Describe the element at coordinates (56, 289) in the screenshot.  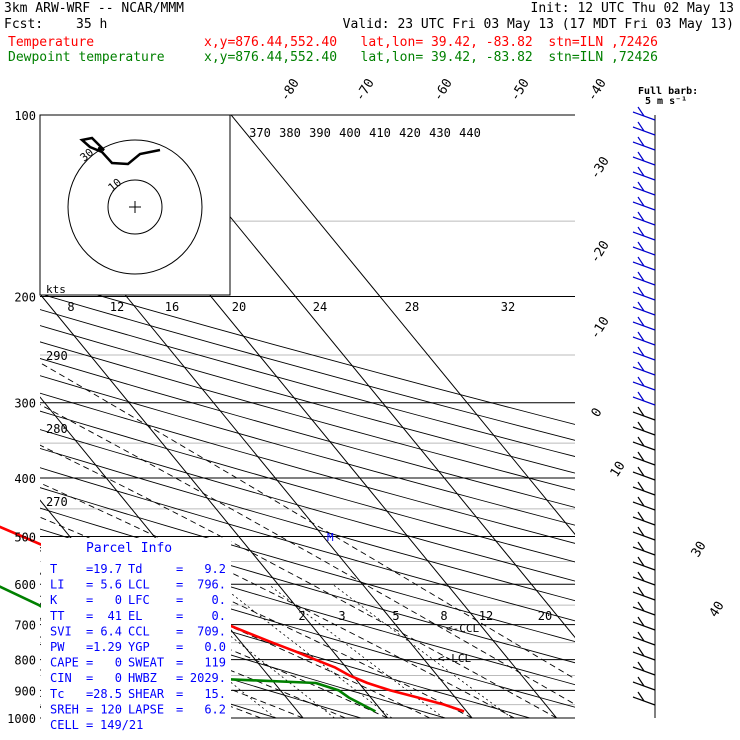
I see `hodograph-kts-label: kts` at that location.